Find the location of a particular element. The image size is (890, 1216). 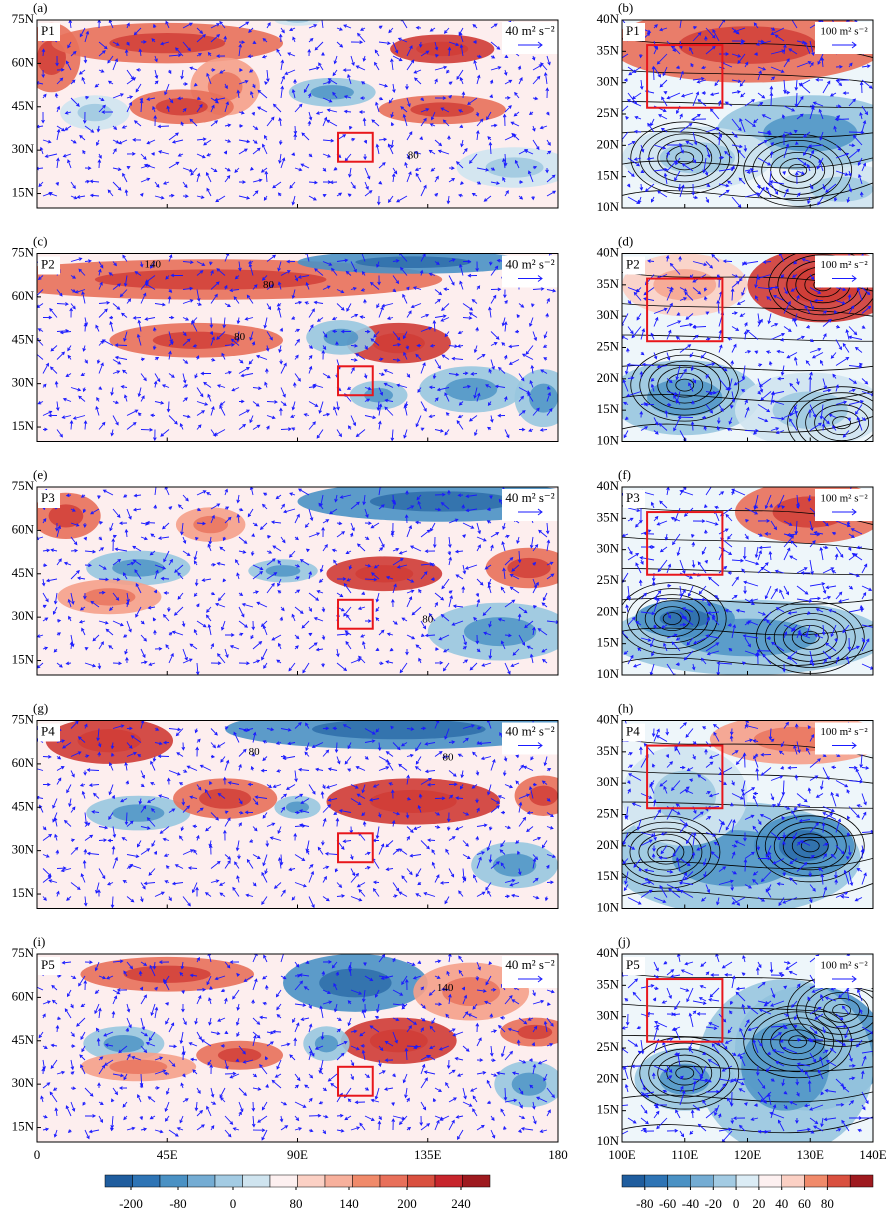

colorbar-tick-label: 20 is located at coordinates (758, 1203).